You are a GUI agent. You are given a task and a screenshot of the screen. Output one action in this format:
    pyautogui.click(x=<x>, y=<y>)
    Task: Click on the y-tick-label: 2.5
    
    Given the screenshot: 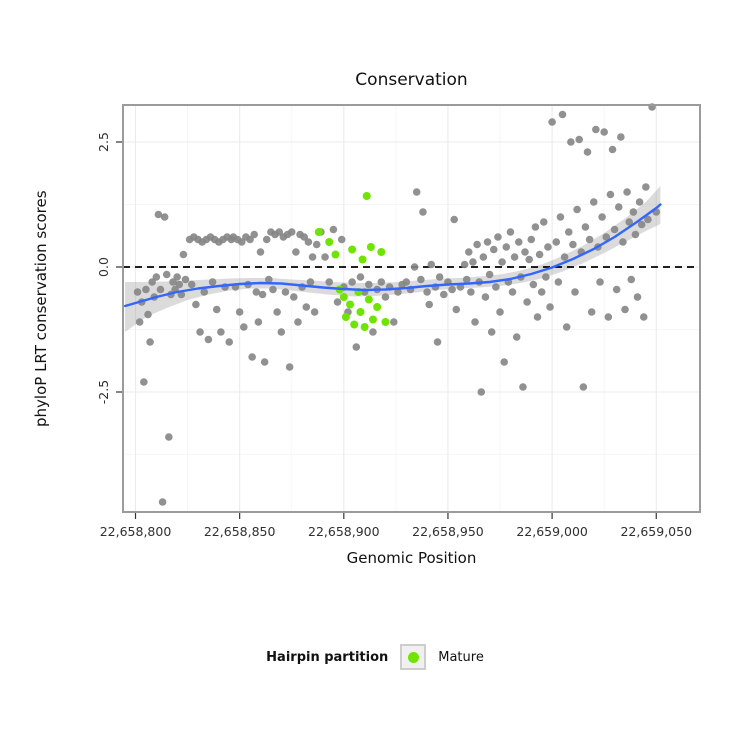 What is the action you would take?
    pyautogui.click(x=103, y=142)
    